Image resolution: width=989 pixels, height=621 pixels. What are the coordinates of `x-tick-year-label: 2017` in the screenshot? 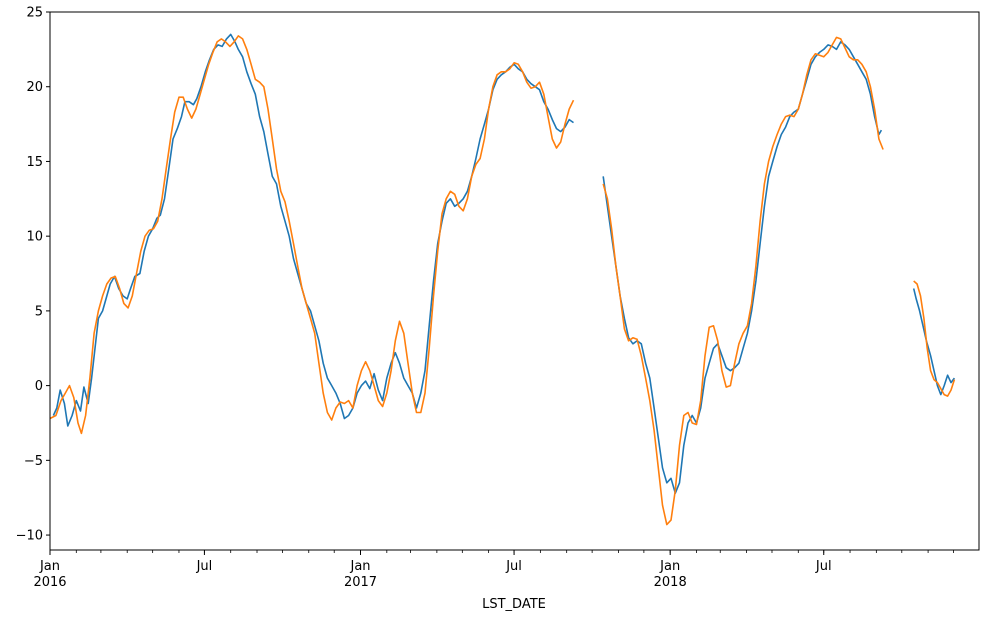 It's located at (360, 582).